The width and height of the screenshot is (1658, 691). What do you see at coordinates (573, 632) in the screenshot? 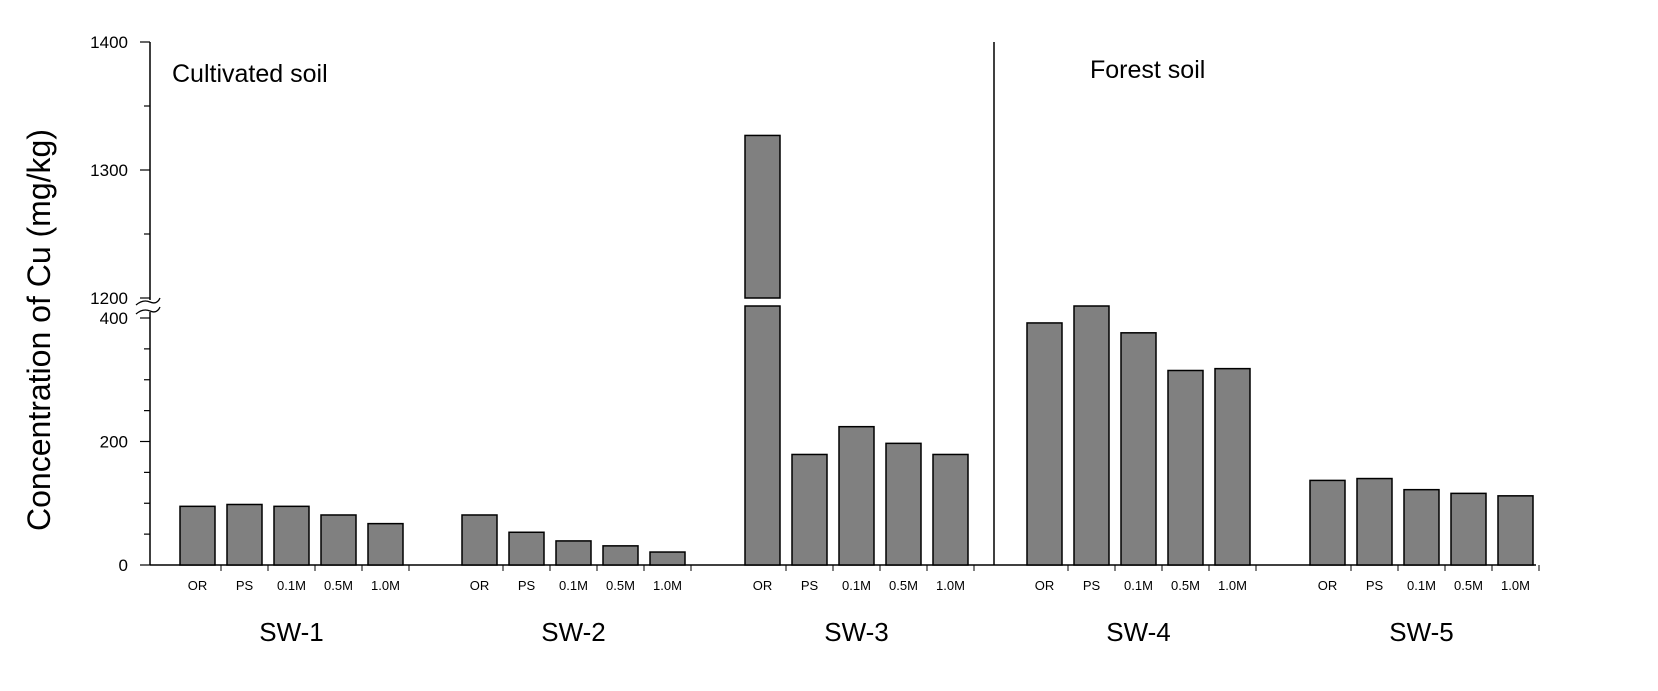
I see `group-label: SW-2` at bounding box center [573, 632].